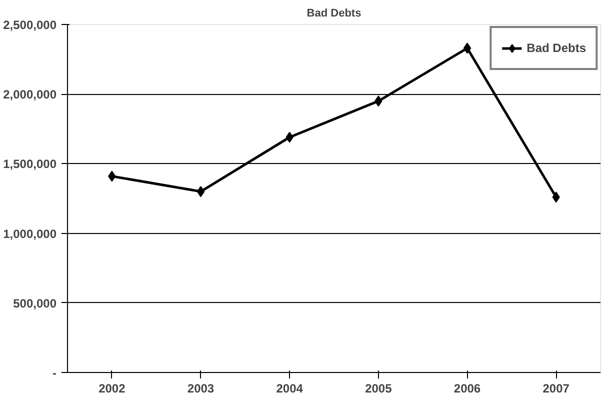 The width and height of the screenshot is (615, 403). What do you see at coordinates (112, 389) in the screenshot?
I see `x-tick-label: 2002` at bounding box center [112, 389].